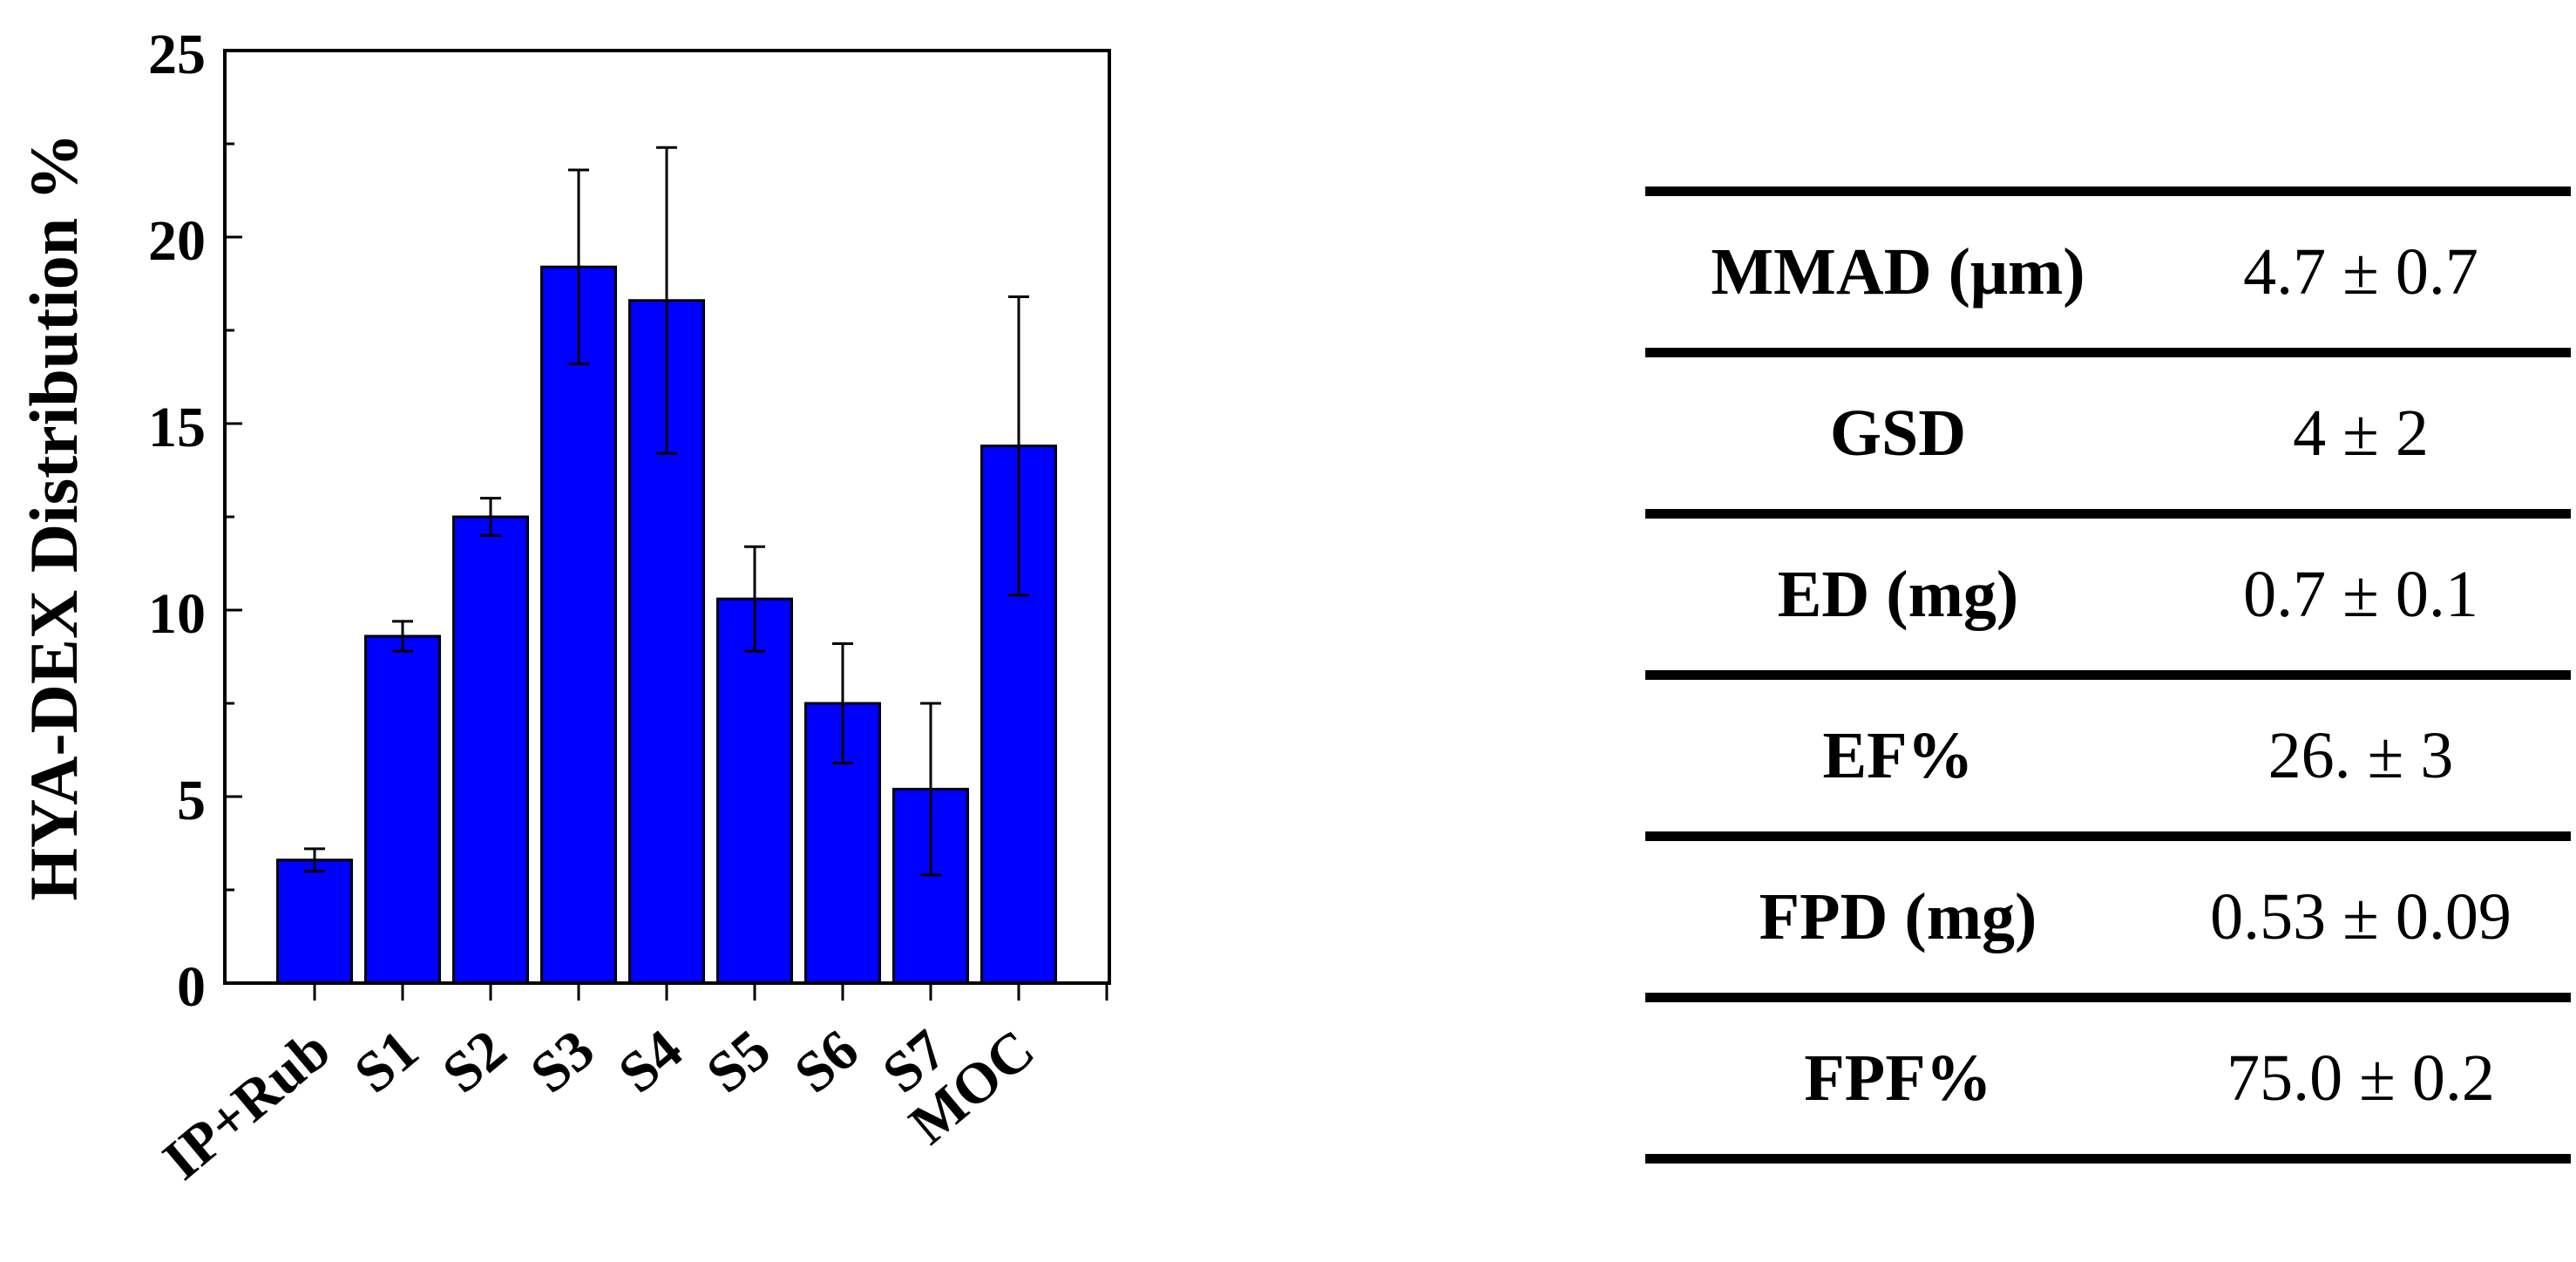 The height and width of the screenshot is (1262, 2576). I want to click on parameter-name: FPF%, so click(1898, 1080).